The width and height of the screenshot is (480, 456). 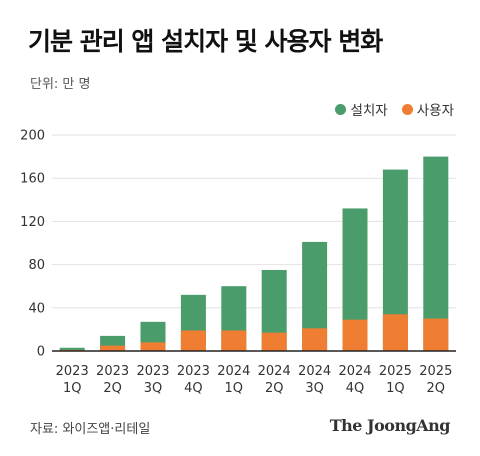 I want to click on source-note: 자료: 와이즈앱·리테일, so click(x=90, y=429).